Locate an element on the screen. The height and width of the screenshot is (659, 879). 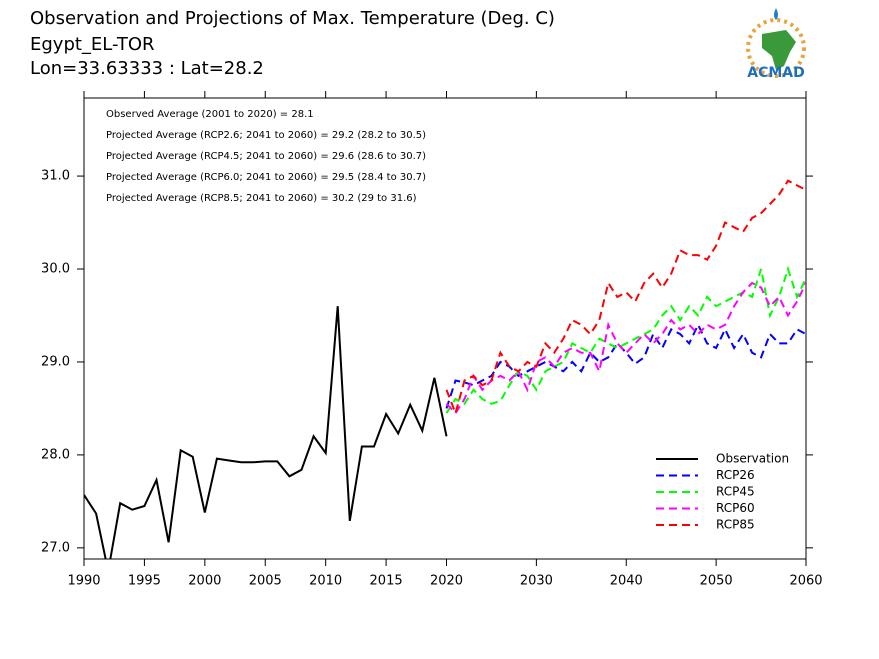
legend-label: RCP26 is located at coordinates (735, 475).